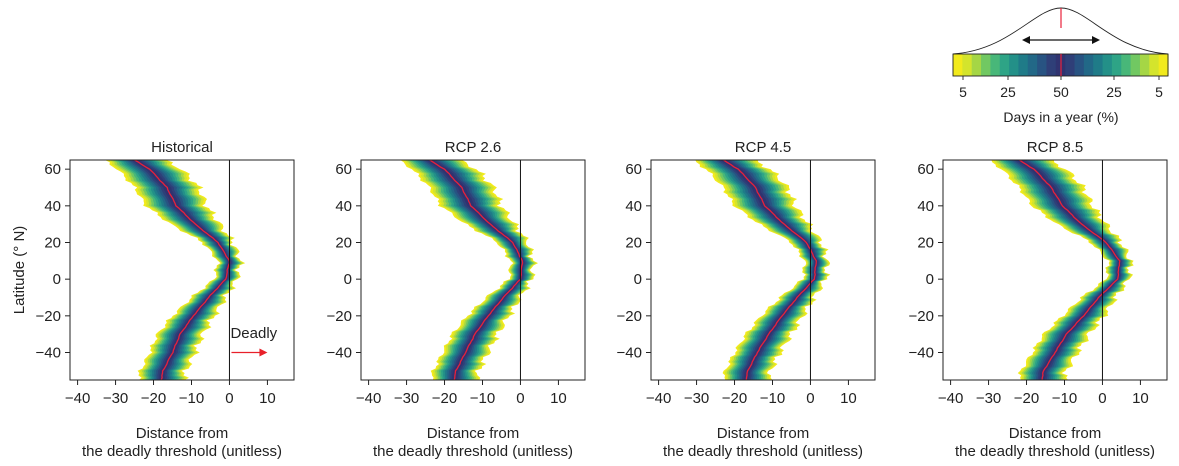 The width and height of the screenshot is (1179, 466). Describe the element at coordinates (1061, 40) in the screenshot. I see `spread-arrow` at that location.